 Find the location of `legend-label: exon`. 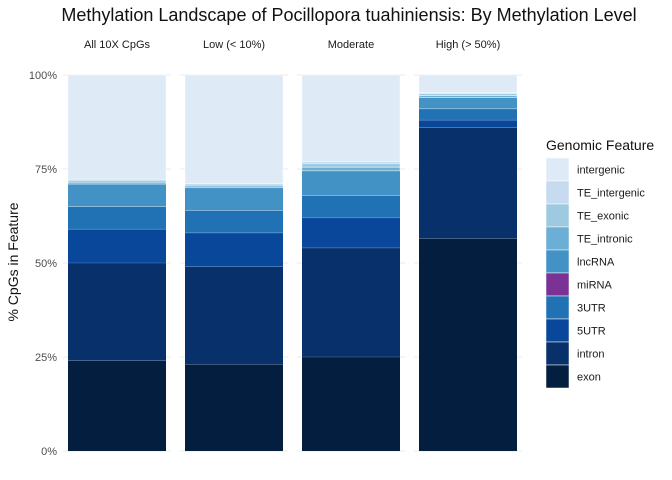

legend-label: exon is located at coordinates (589, 378).